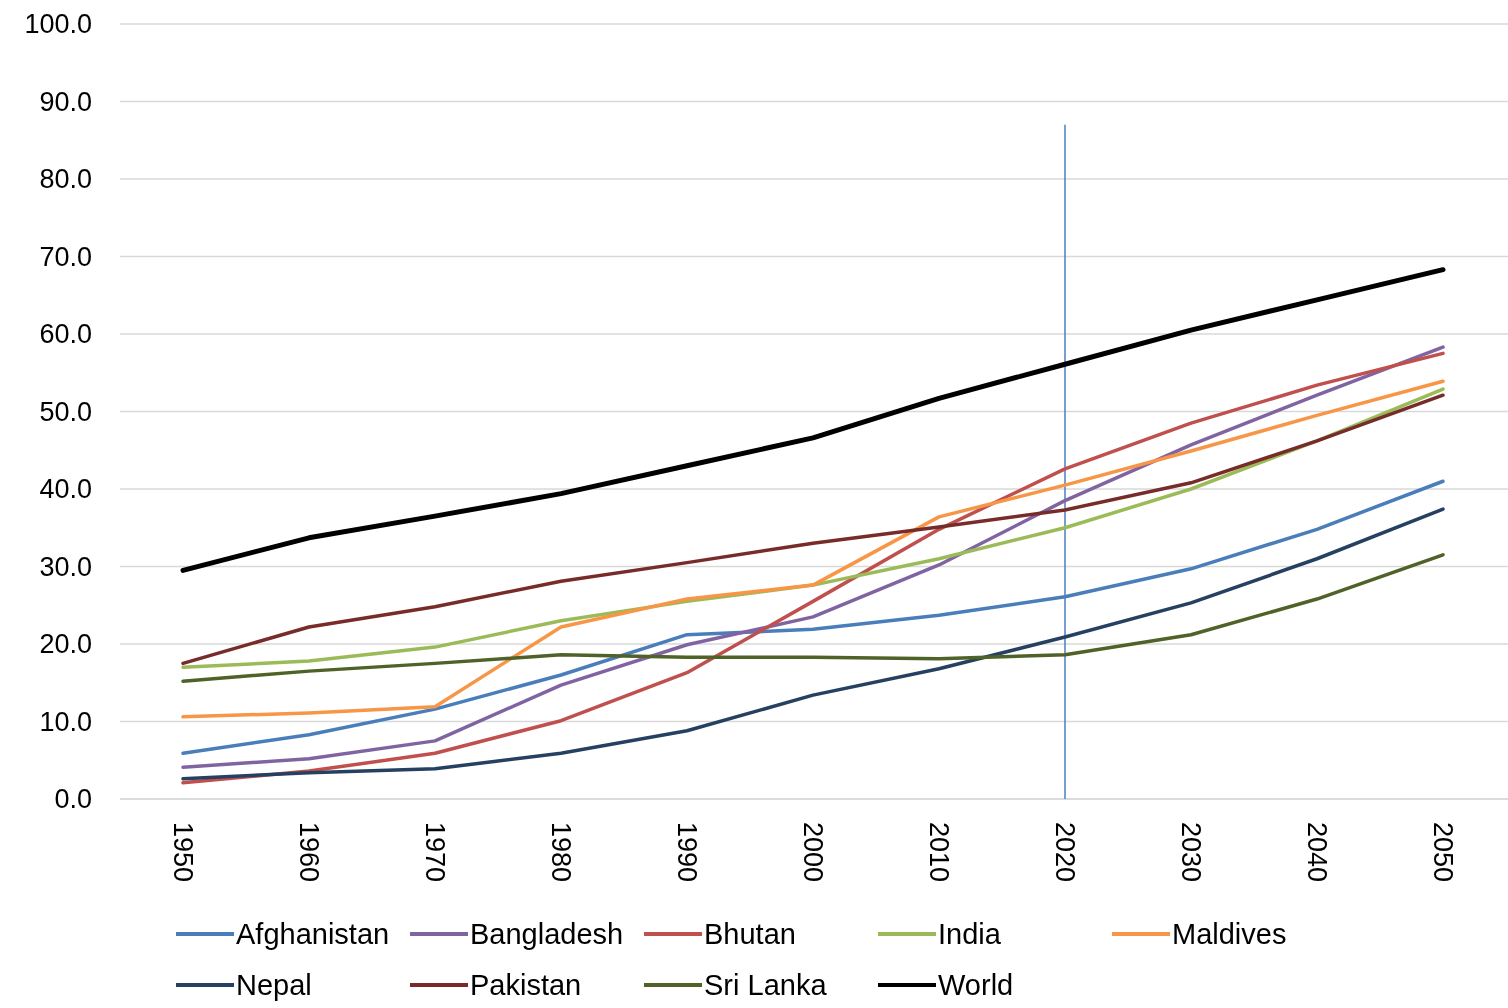  Describe the element at coordinates (976, 985) in the screenshot. I see `legend-label: World` at that location.